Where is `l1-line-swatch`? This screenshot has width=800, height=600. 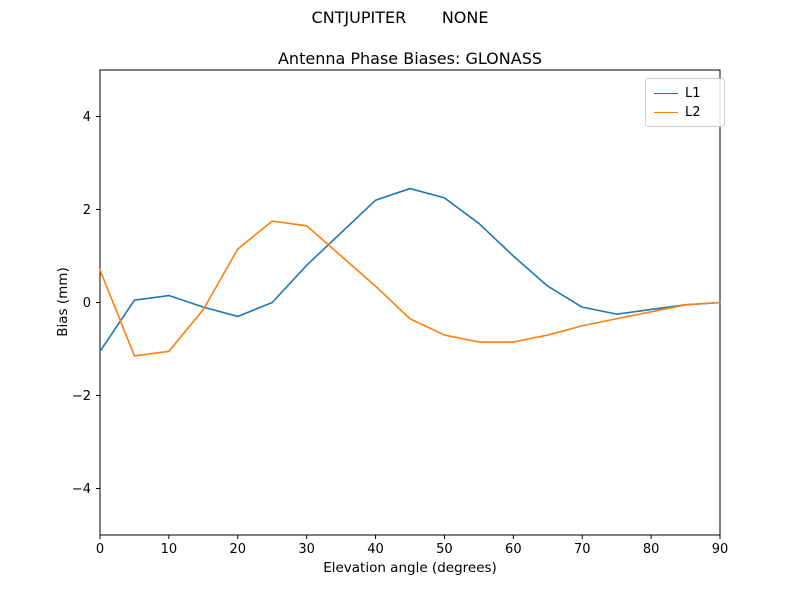 l1-line-swatch is located at coordinates (666, 93).